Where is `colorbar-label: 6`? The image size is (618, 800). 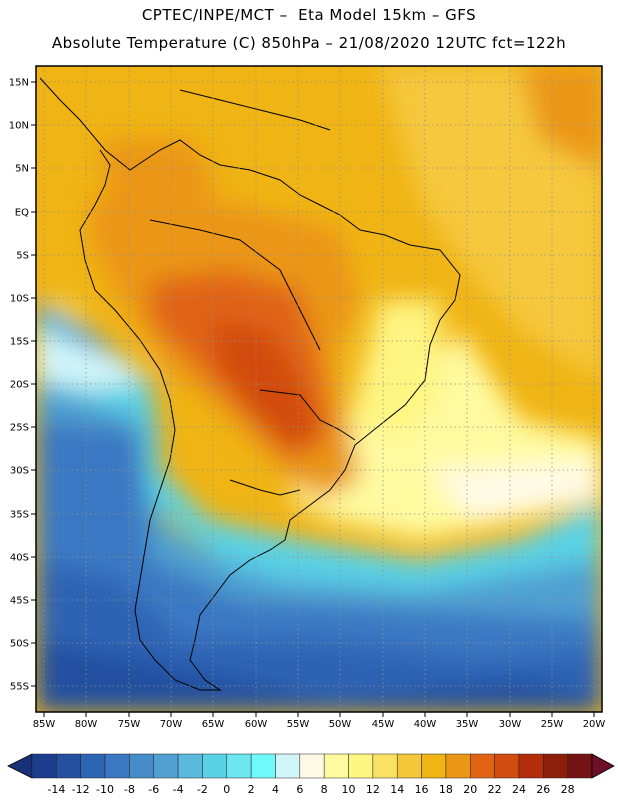 colorbar-label: 6 is located at coordinates (299, 789).